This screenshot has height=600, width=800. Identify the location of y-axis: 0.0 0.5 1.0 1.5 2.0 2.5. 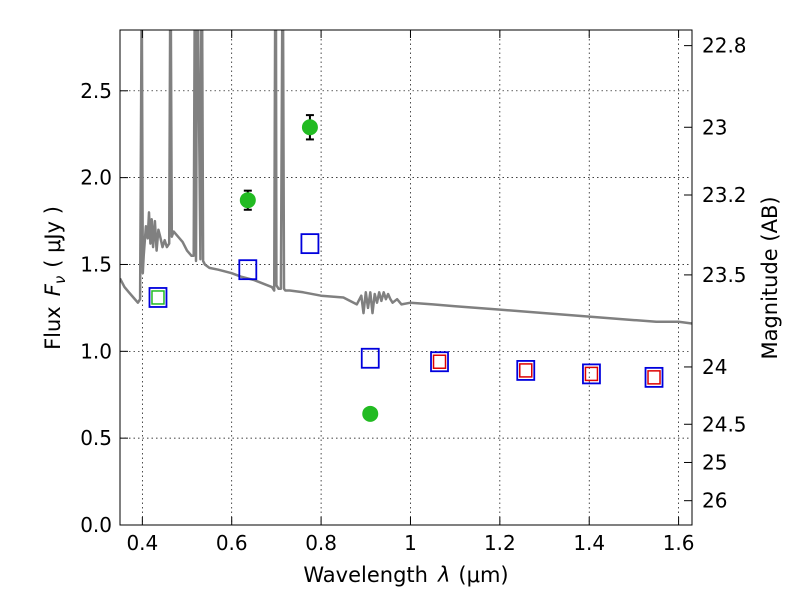
(104, 308).